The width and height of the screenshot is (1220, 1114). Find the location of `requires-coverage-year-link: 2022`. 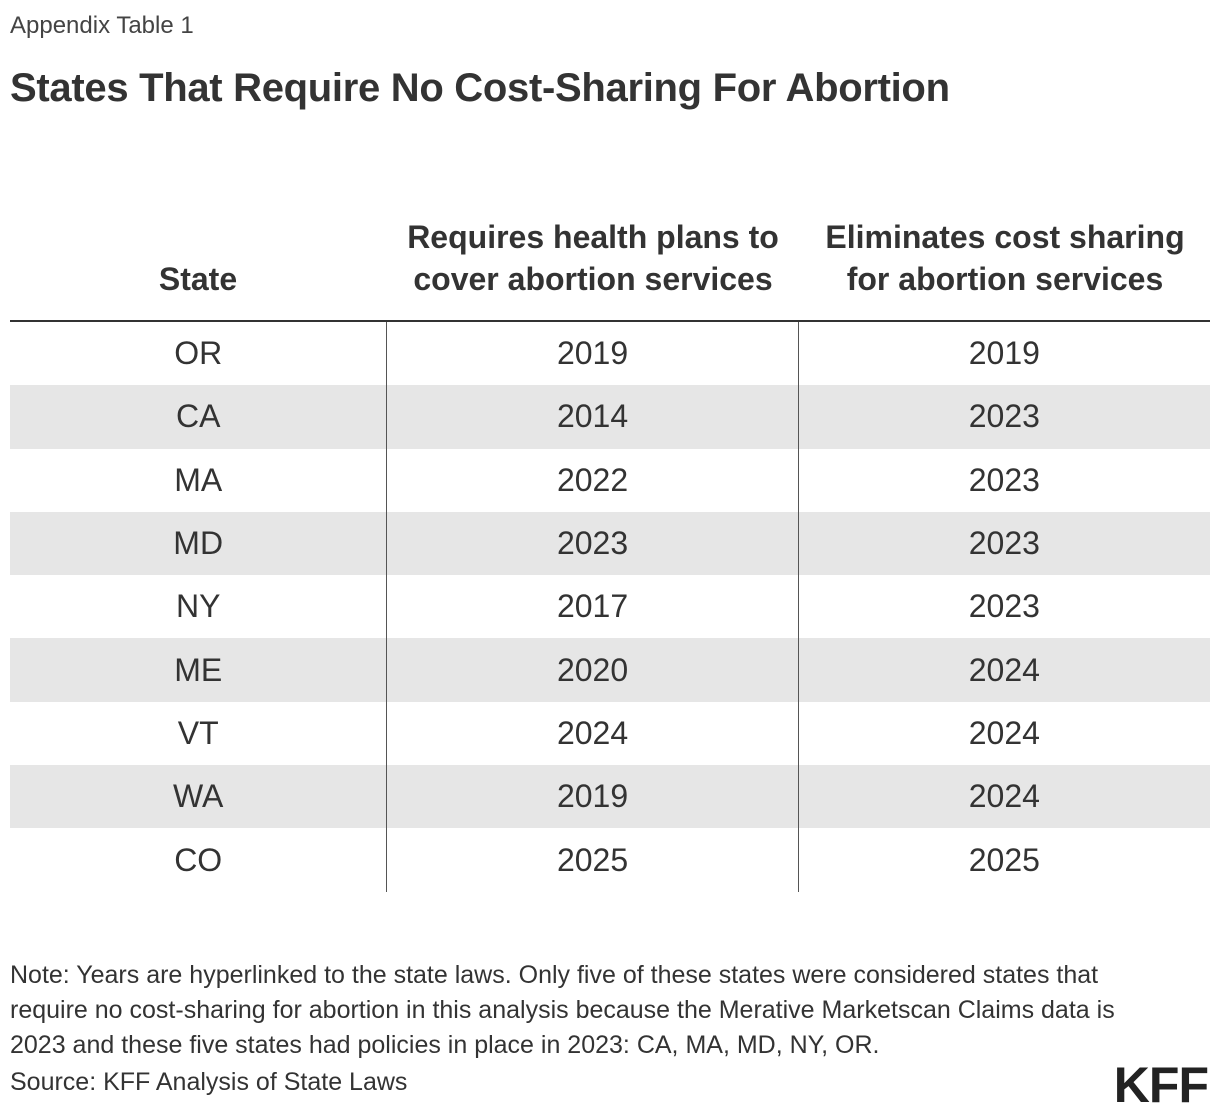

requires-coverage-year-link: 2022 is located at coordinates (593, 480).